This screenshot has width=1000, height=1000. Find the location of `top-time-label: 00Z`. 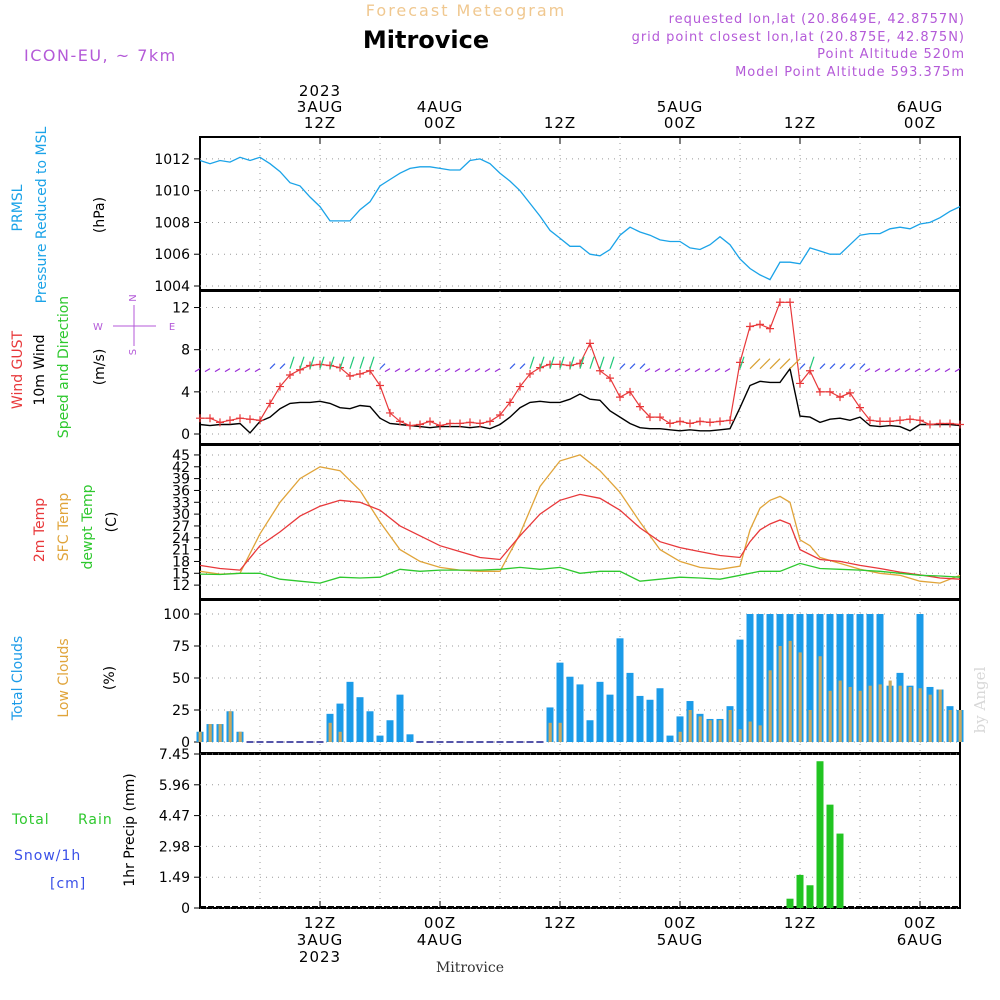

top-time-label: 00Z is located at coordinates (440, 123).